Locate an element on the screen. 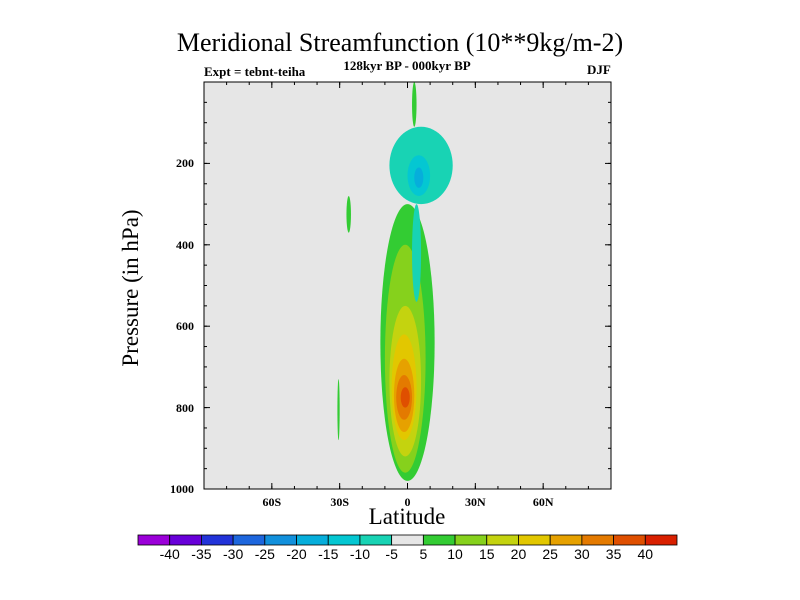  y-tick-label: 400 is located at coordinates (185, 244).